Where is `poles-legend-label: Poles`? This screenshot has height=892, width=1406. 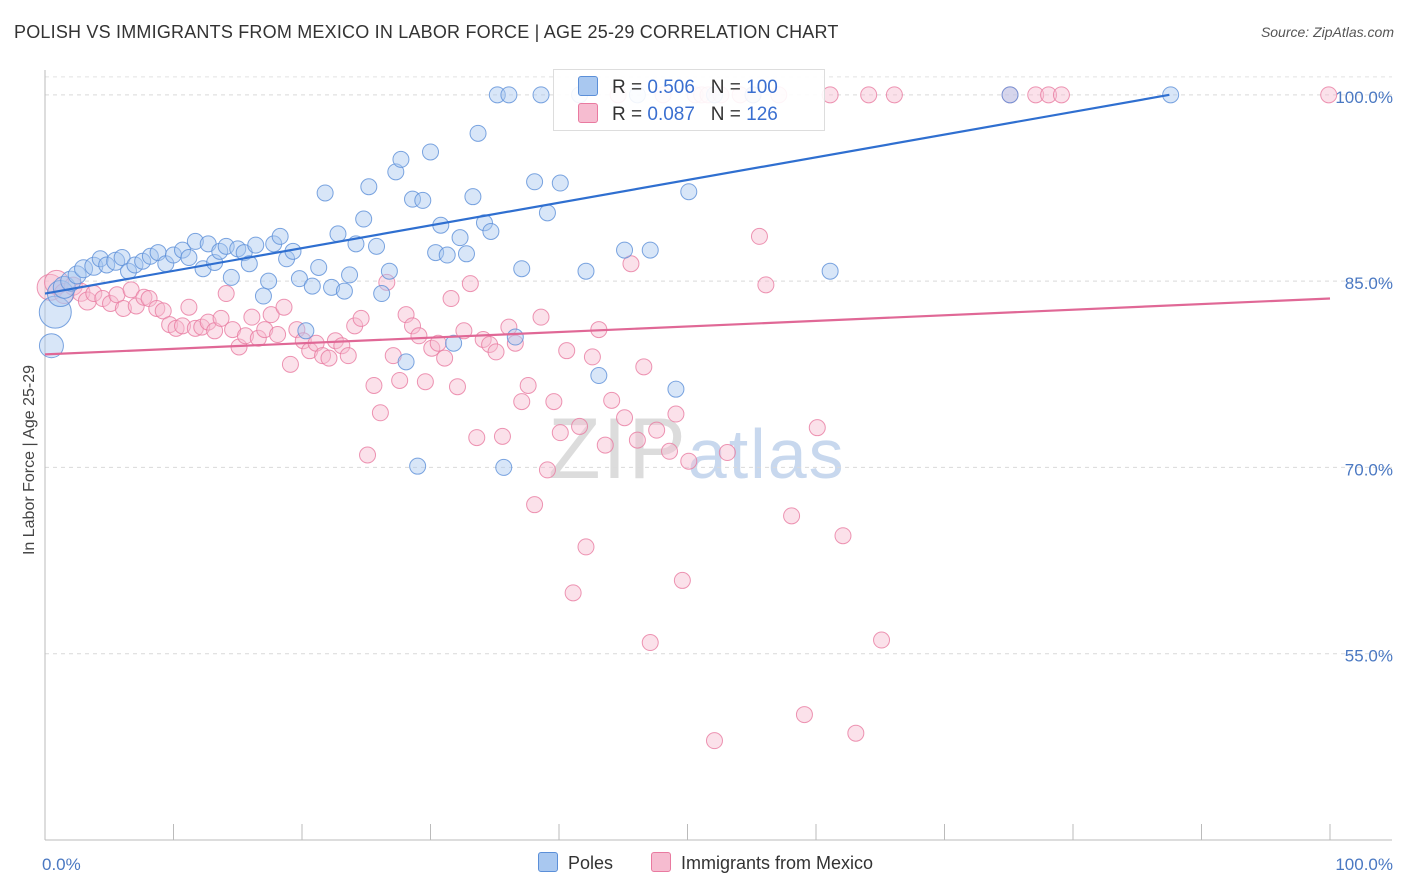 poles-legend-label: Poles is located at coordinates (591, 863).